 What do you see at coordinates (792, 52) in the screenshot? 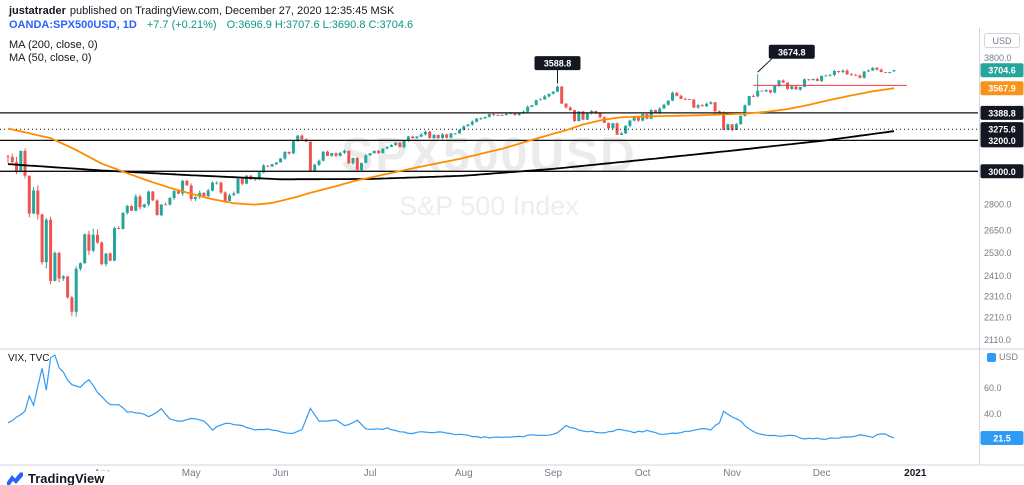
I see `svg-text: 3674.8` at bounding box center [792, 52].